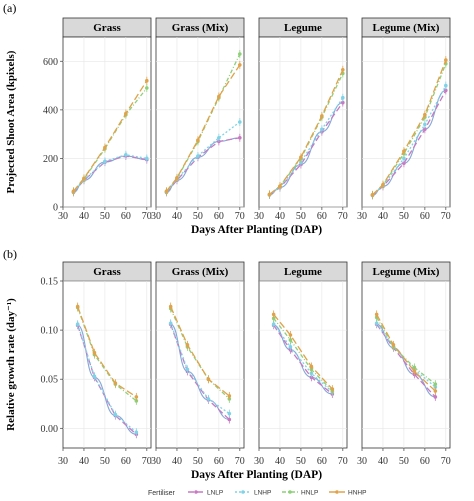 The width and height of the screenshot is (474, 501). I want to click on legend-label: HNLP, so click(309, 493).